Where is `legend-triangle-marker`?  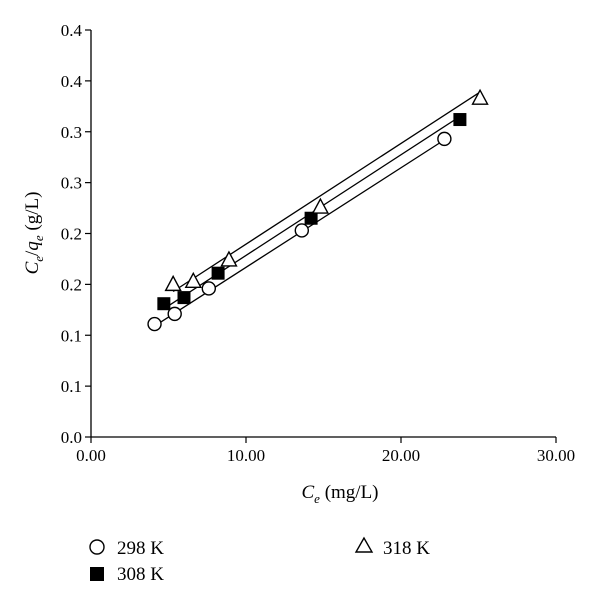
legend-triangle-marker is located at coordinates (364, 544).